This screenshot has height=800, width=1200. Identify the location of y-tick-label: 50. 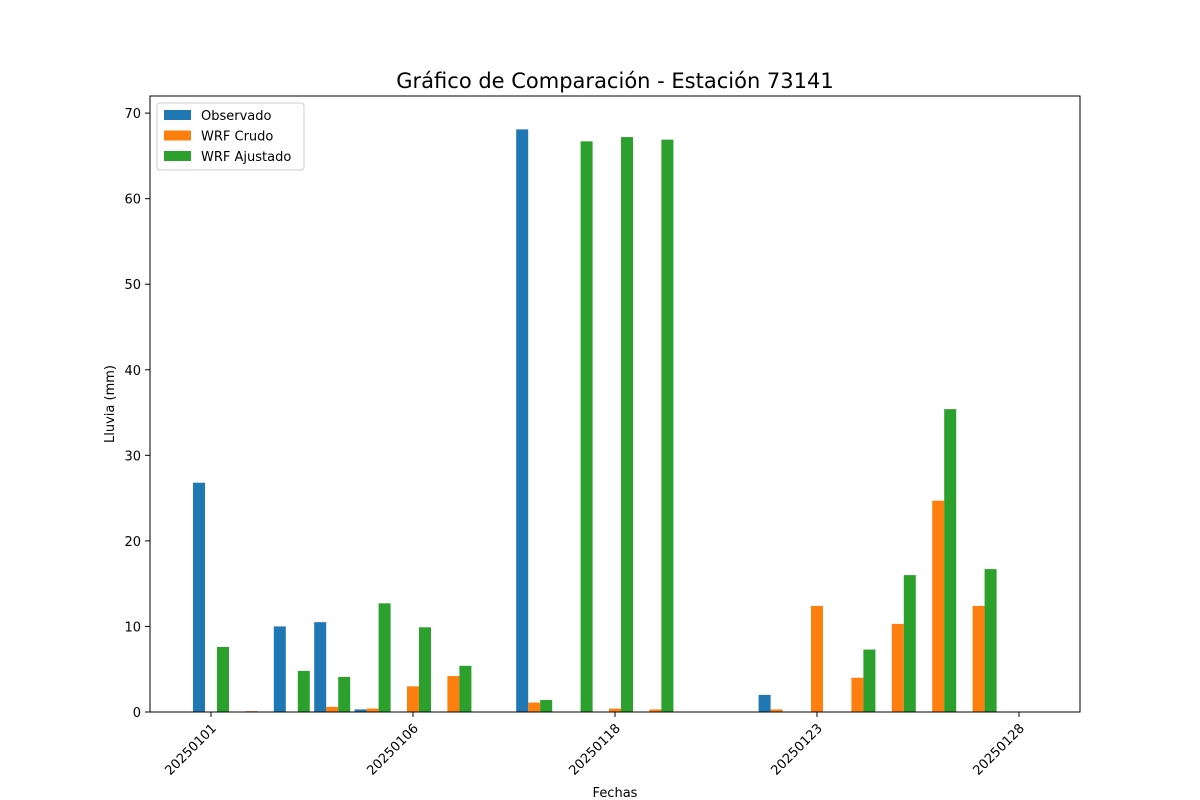
(132, 285).